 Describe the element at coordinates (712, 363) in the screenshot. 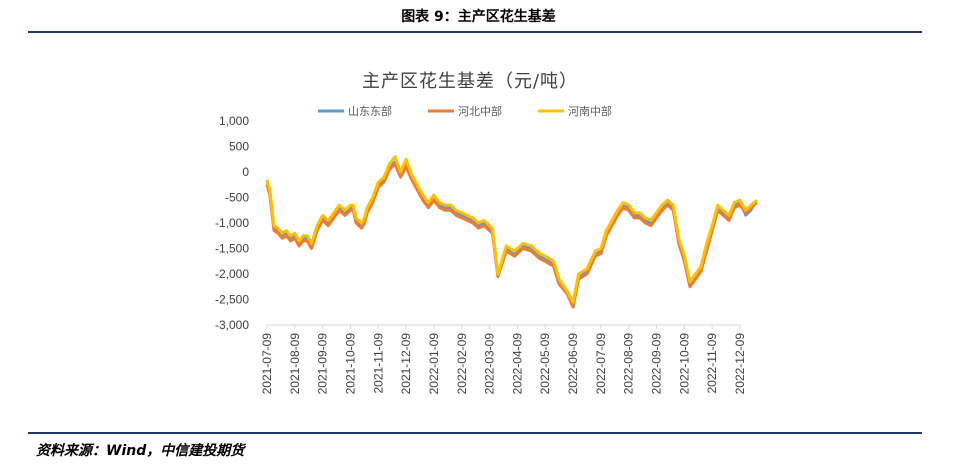

I see `x-tick-label: 2022-11-09` at that location.